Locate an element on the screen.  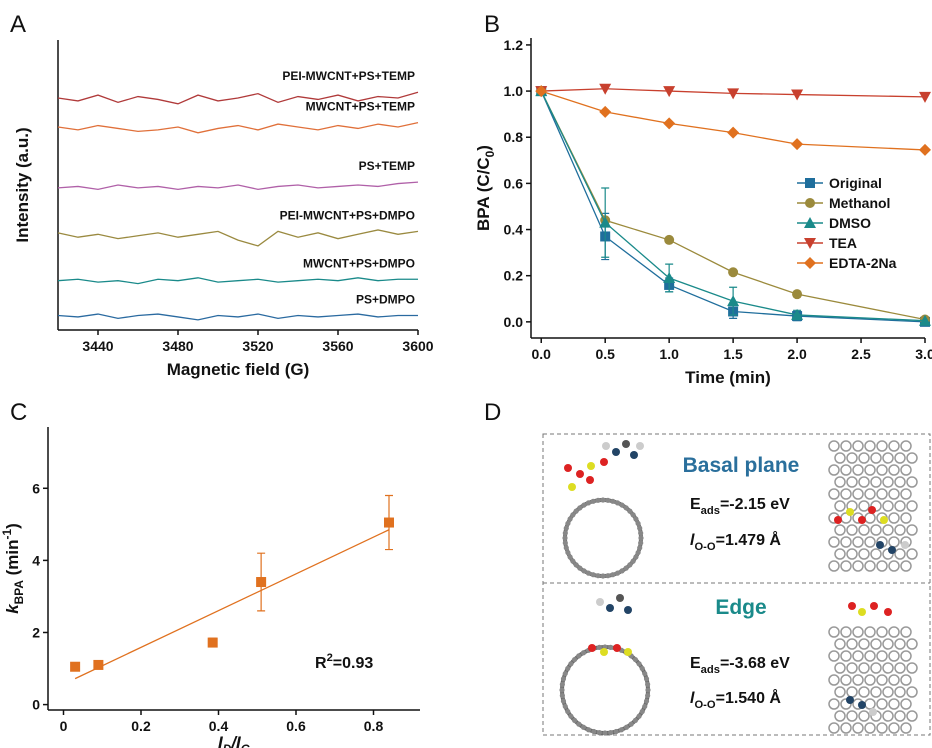
y-axis-label: Intensity (a.u.) is located at coordinates (22, 184).